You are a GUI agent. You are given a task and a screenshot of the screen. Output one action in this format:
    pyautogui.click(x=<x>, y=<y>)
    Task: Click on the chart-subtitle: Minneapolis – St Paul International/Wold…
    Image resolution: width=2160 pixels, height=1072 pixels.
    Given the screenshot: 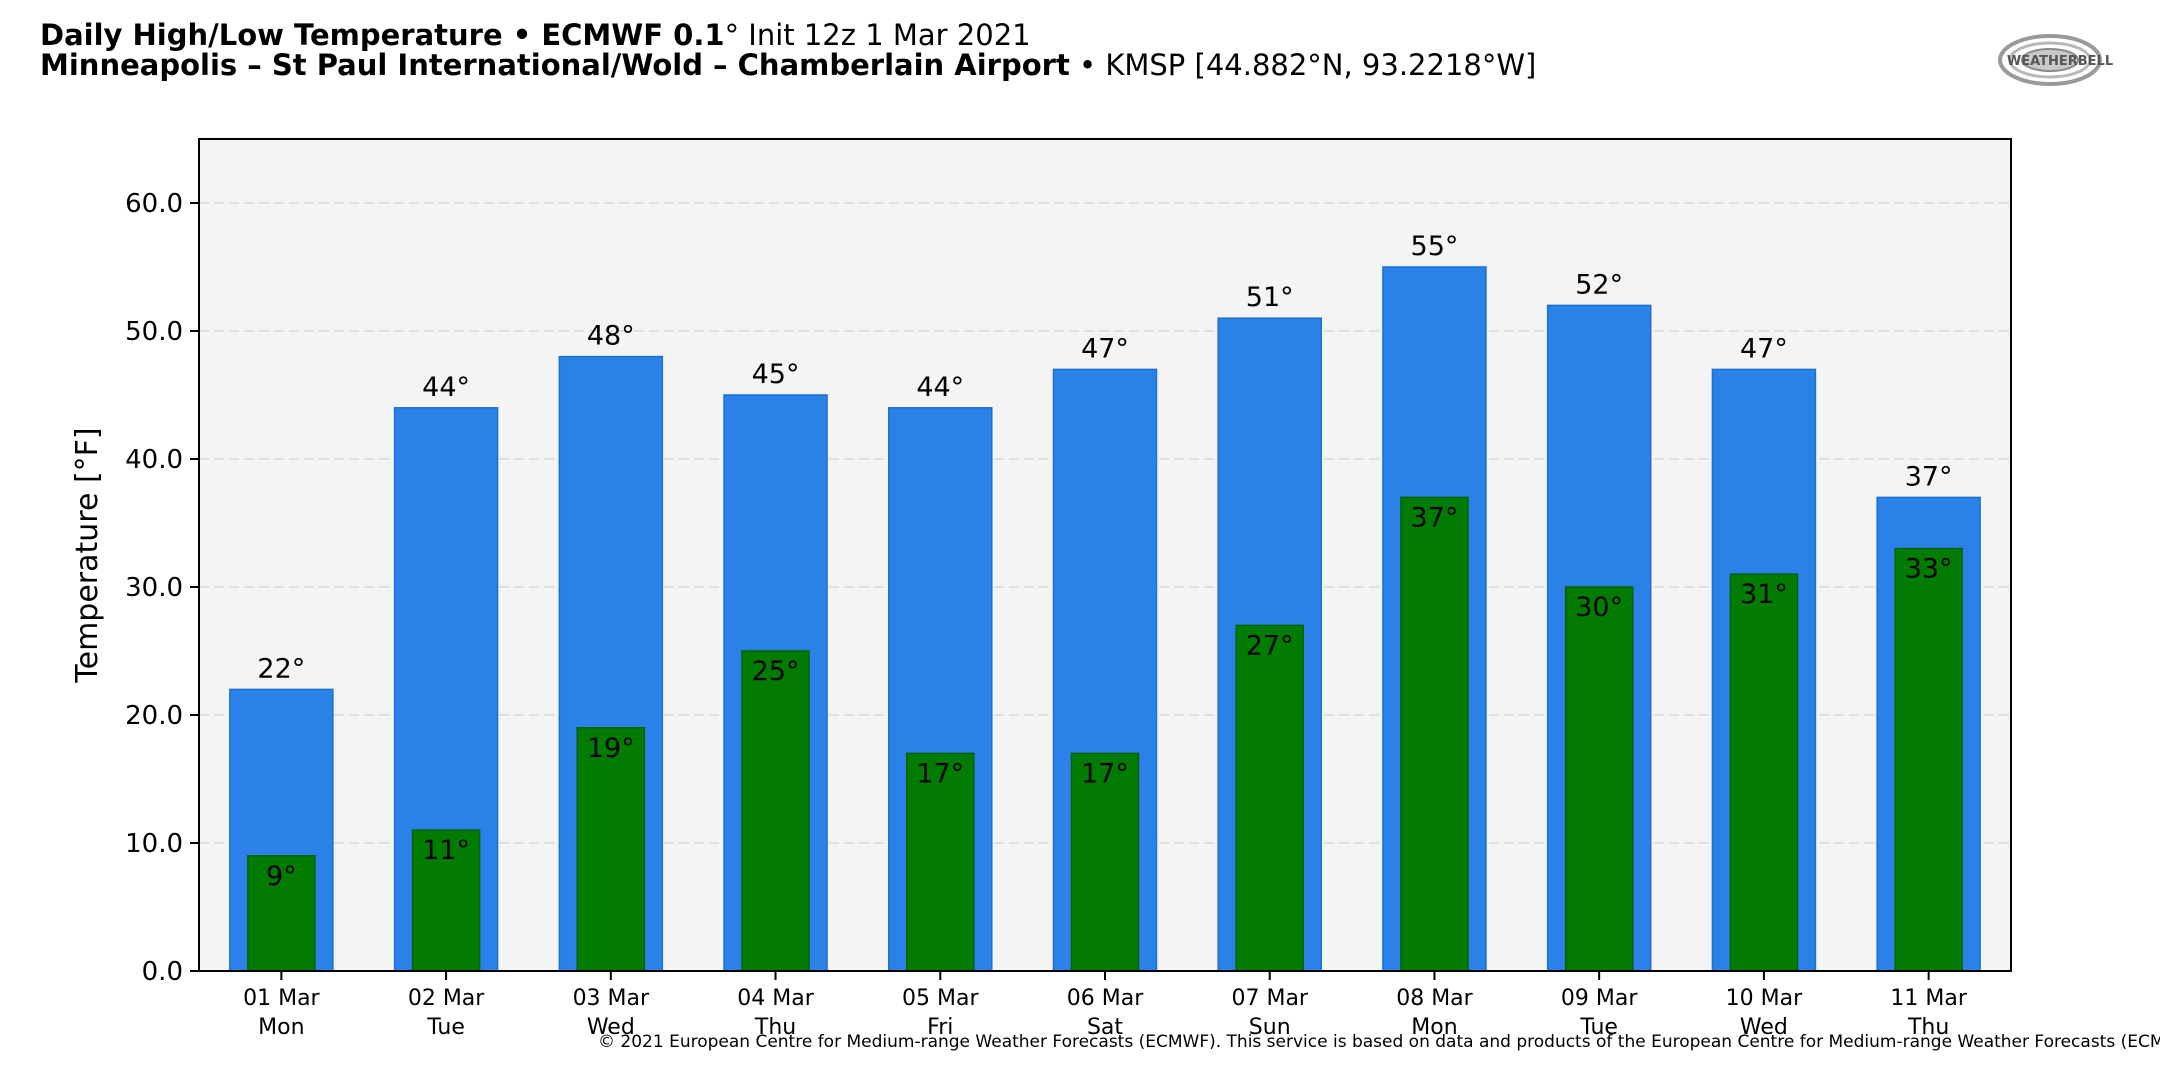 What is the action you would take?
    pyautogui.click(x=788, y=65)
    